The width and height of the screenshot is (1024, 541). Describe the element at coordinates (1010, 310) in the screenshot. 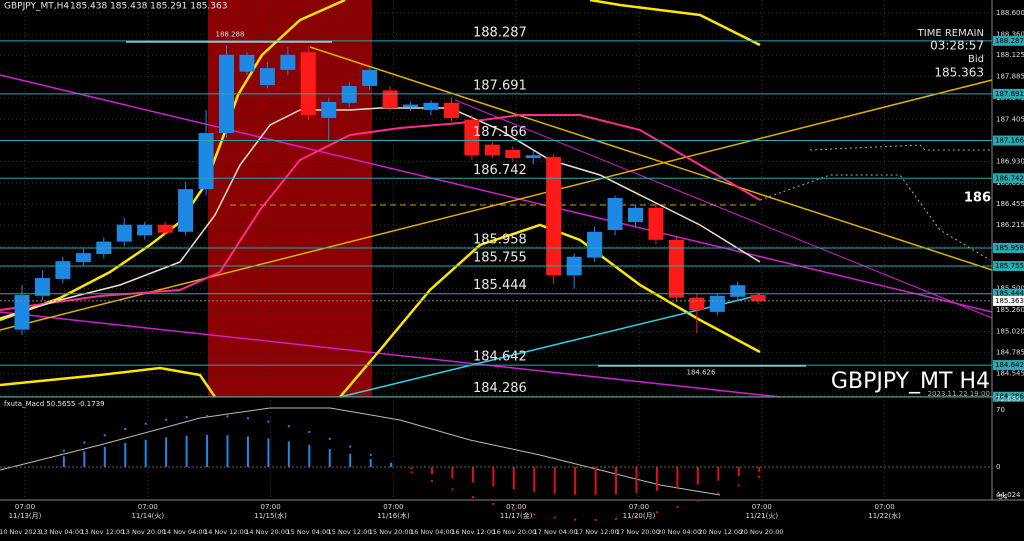

I see `y-tick-label: 185.260` at that location.